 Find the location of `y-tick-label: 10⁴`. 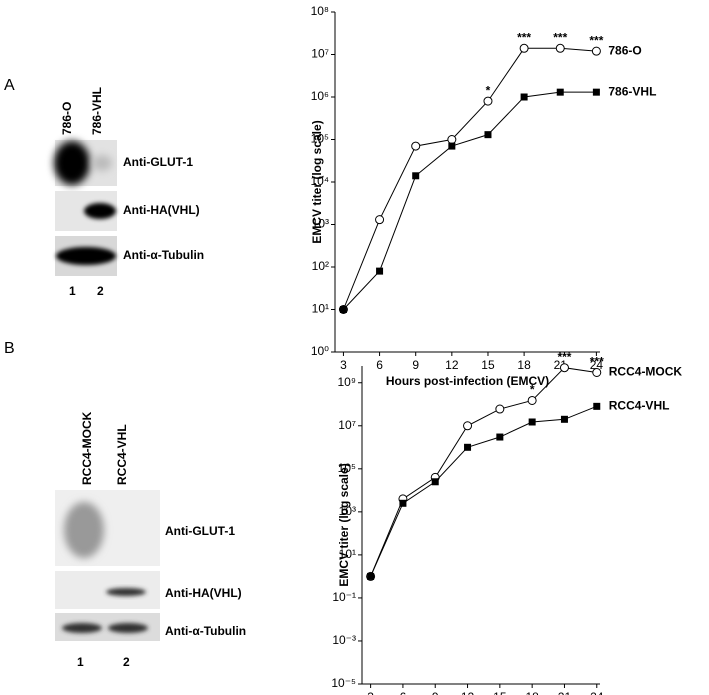

y-tick-label: 10⁴ is located at coordinates (319, 181).